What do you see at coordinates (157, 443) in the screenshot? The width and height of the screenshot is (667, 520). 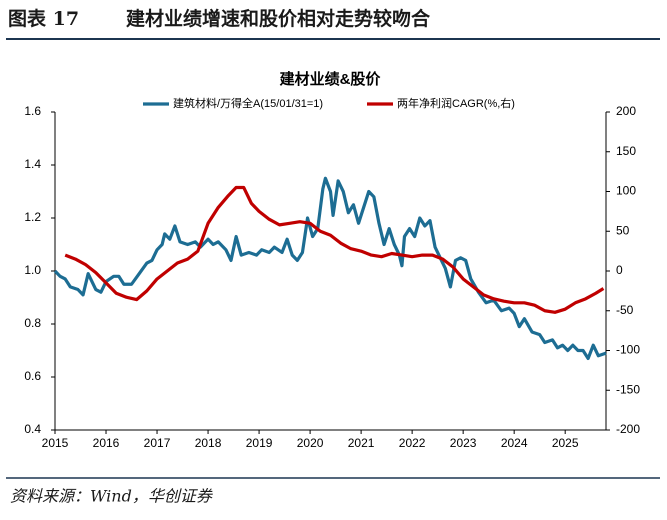 I see `x-tick-label: 2017` at bounding box center [157, 443].